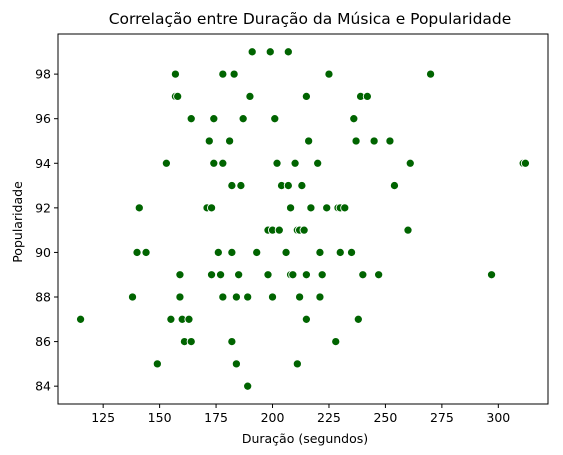  I want to click on y-tick-label: 88, so click(43, 297).